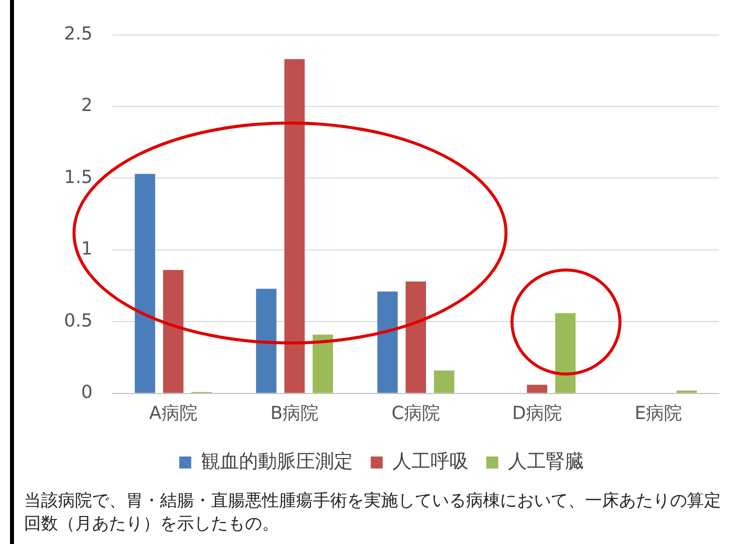  Describe the element at coordinates (78, 33) in the screenshot. I see `y-tick-label: 2.5` at that location.